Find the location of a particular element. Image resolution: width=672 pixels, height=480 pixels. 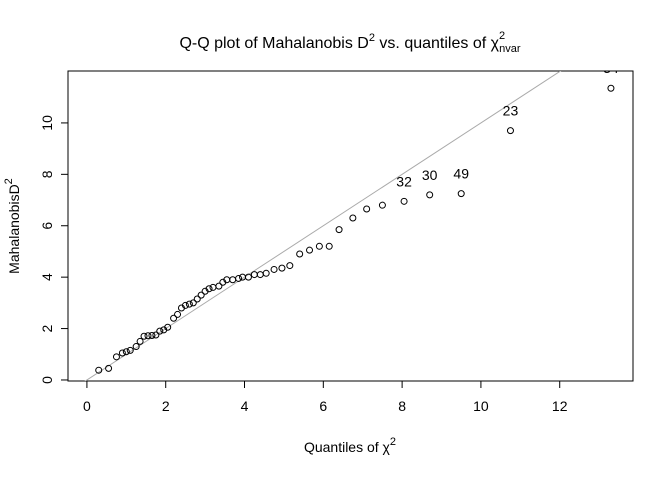

x-tick-label: 4 is located at coordinates (245, 406).